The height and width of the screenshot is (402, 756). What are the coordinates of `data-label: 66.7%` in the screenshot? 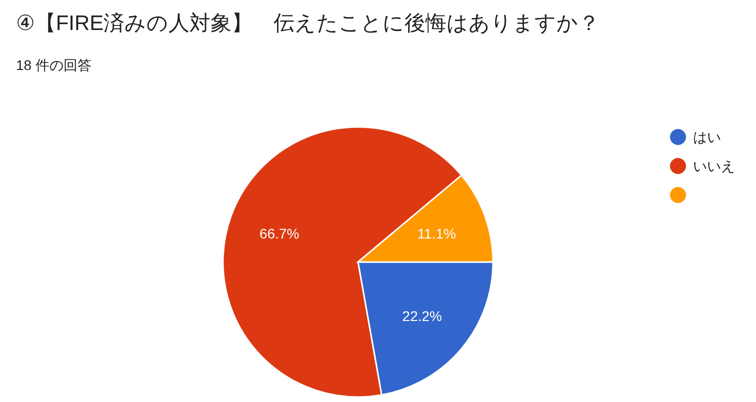 It's located at (279, 233).